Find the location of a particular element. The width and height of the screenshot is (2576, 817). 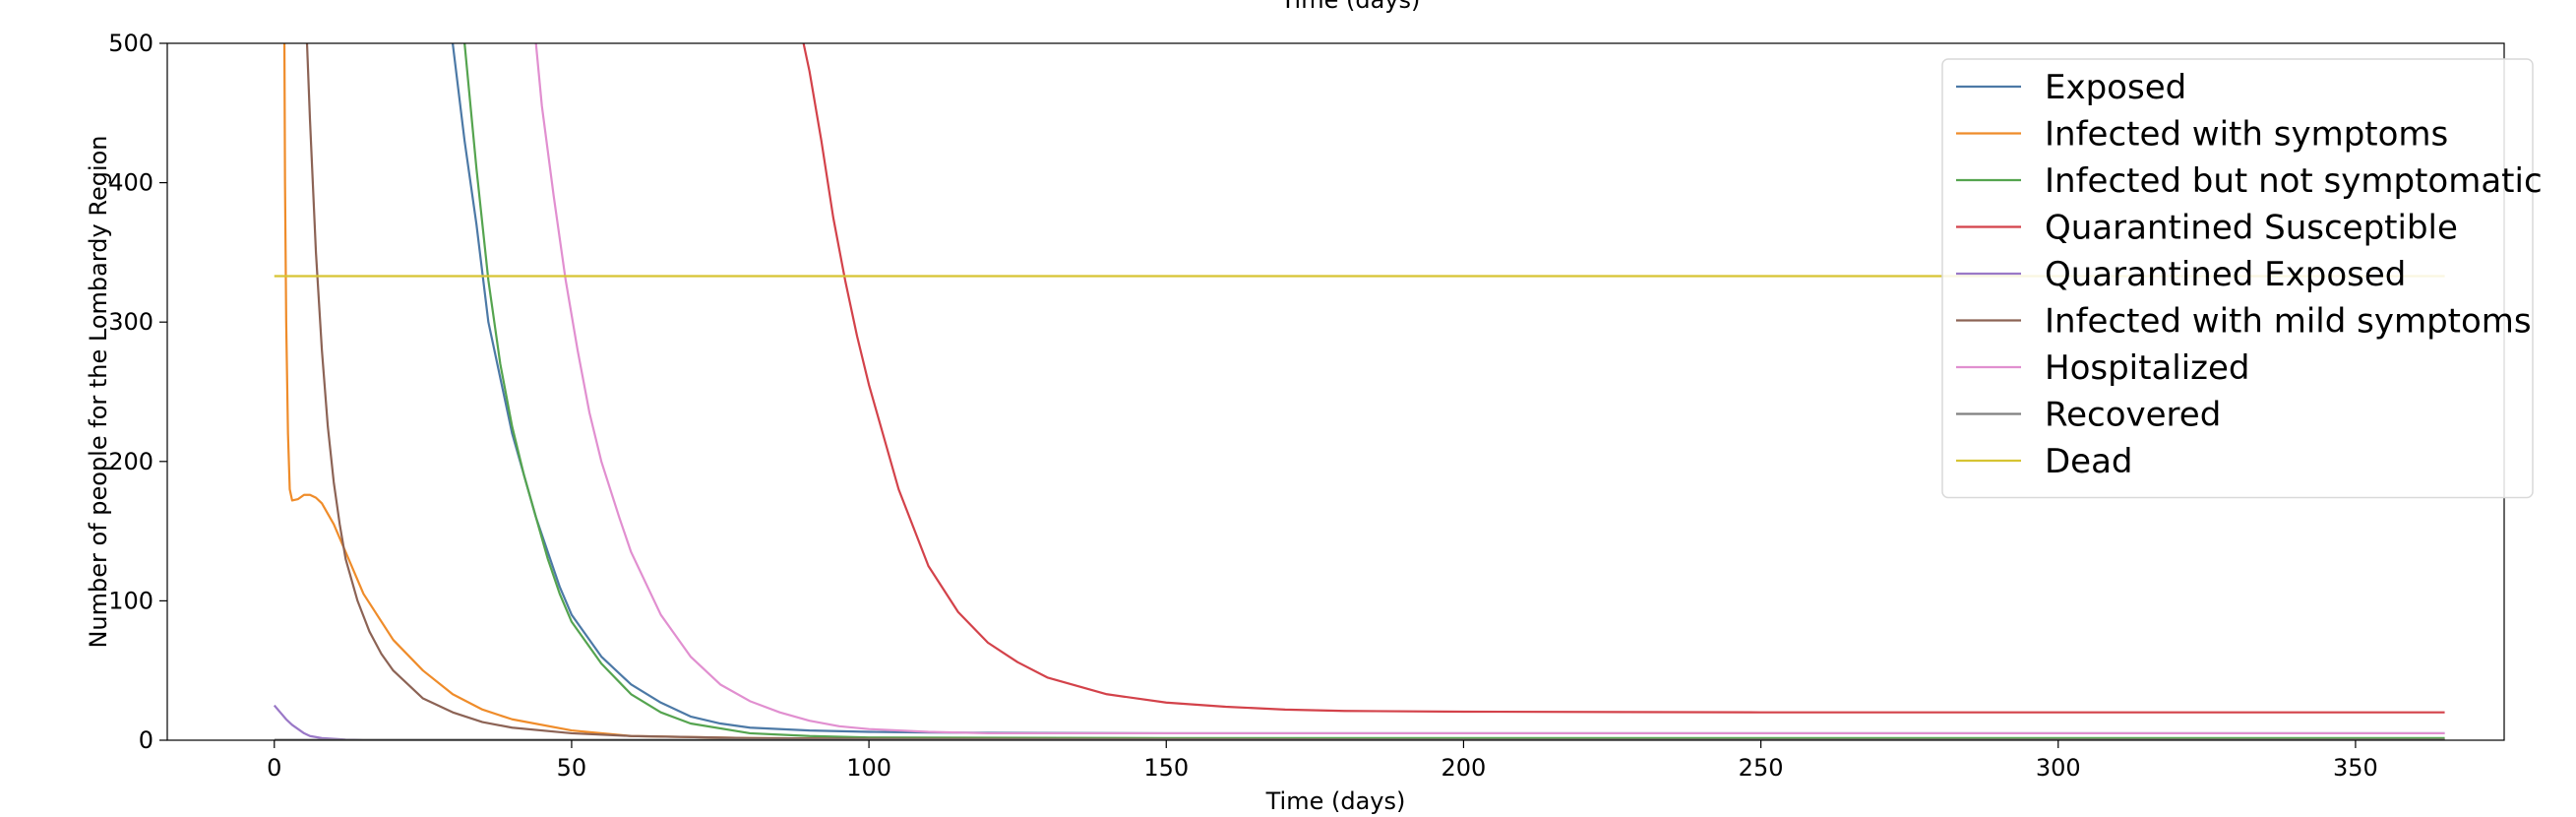

legend-label: Infected with mild symptoms is located at coordinates (2288, 322).